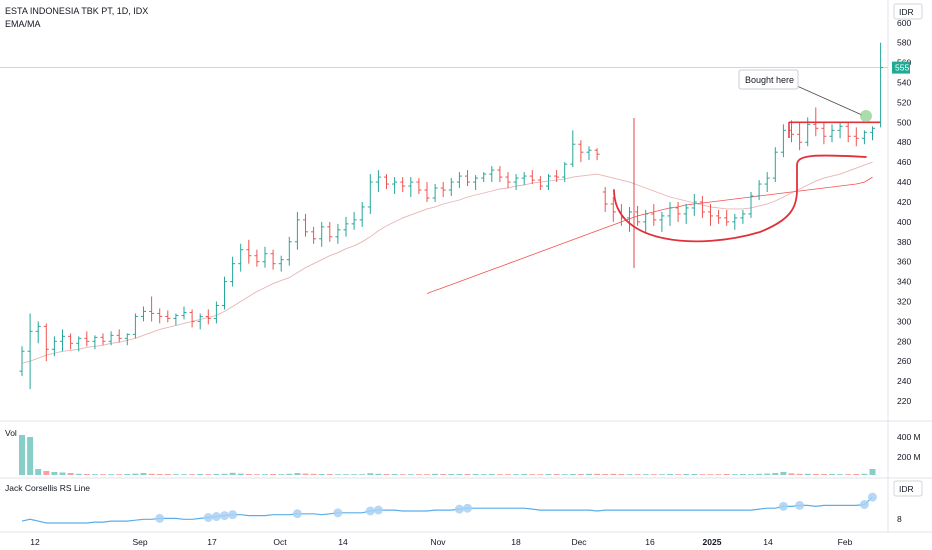 The width and height of the screenshot is (932, 550). I want to click on last-price-tag: 555, so click(901, 67).